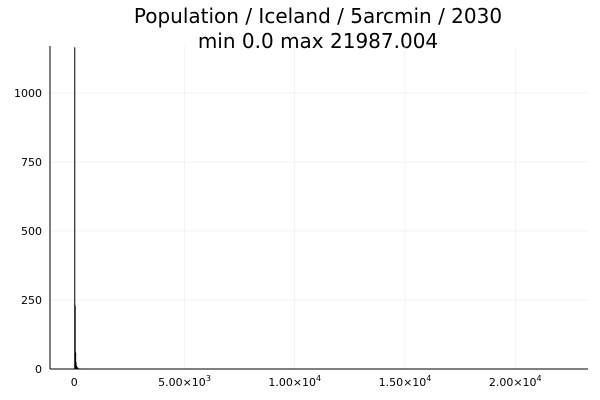  Describe the element at coordinates (294, 381) in the screenshot. I see `x-tick-label-2: 1.00×10⁴` at that location.